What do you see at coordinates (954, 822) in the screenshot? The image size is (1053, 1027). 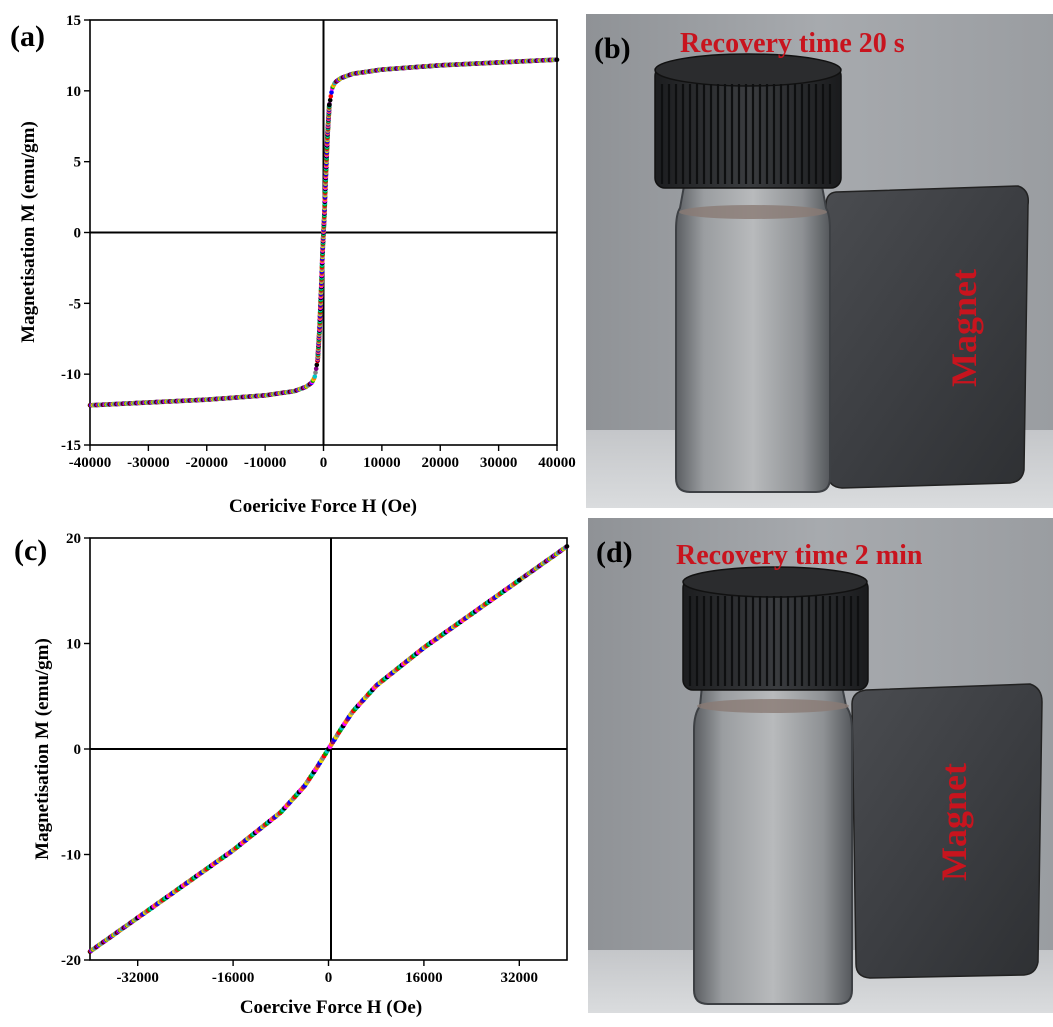 I see `photo-d-magnet-label: Magnet` at bounding box center [954, 822].